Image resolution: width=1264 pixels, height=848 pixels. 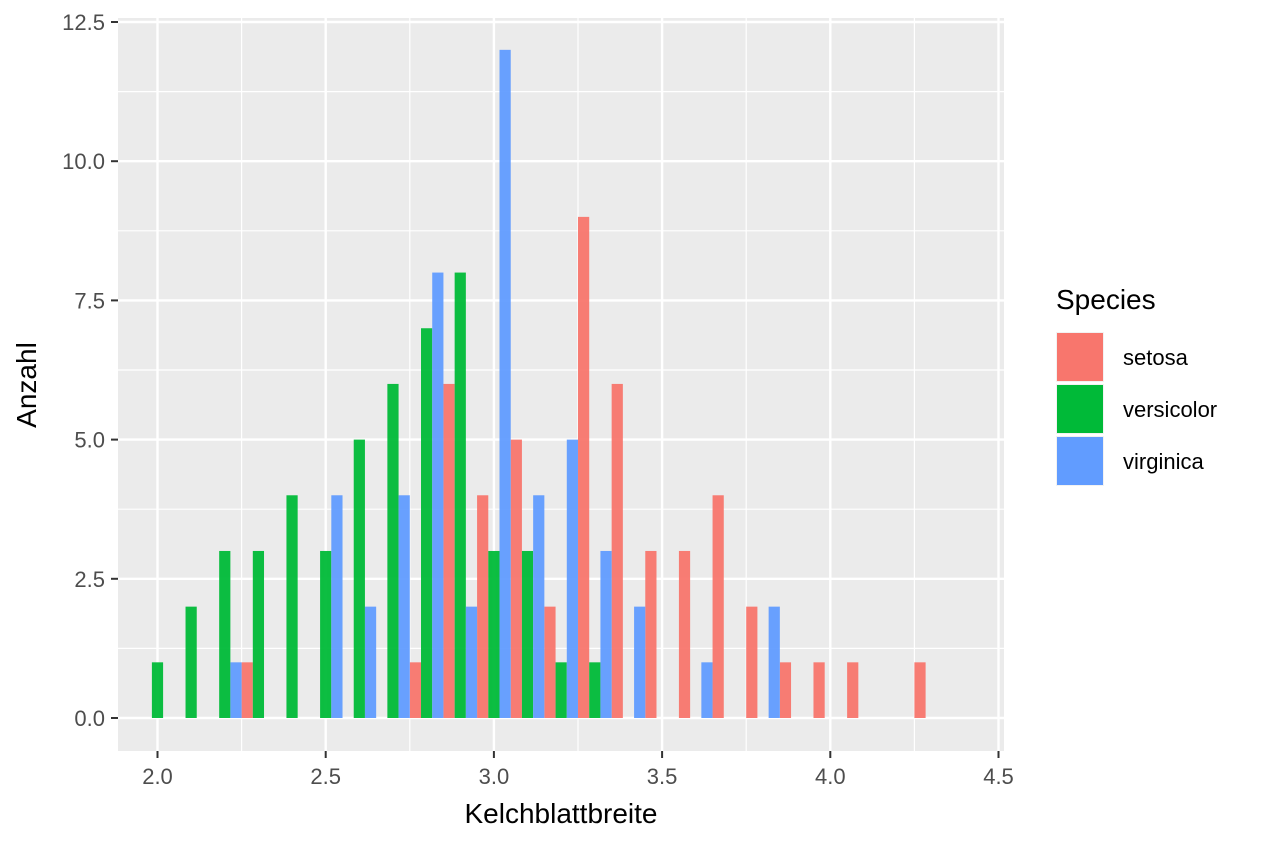 I want to click on y-axis: 0.0 2.5 5.0 7.5 10.0 12.5, so click(x=90, y=370).